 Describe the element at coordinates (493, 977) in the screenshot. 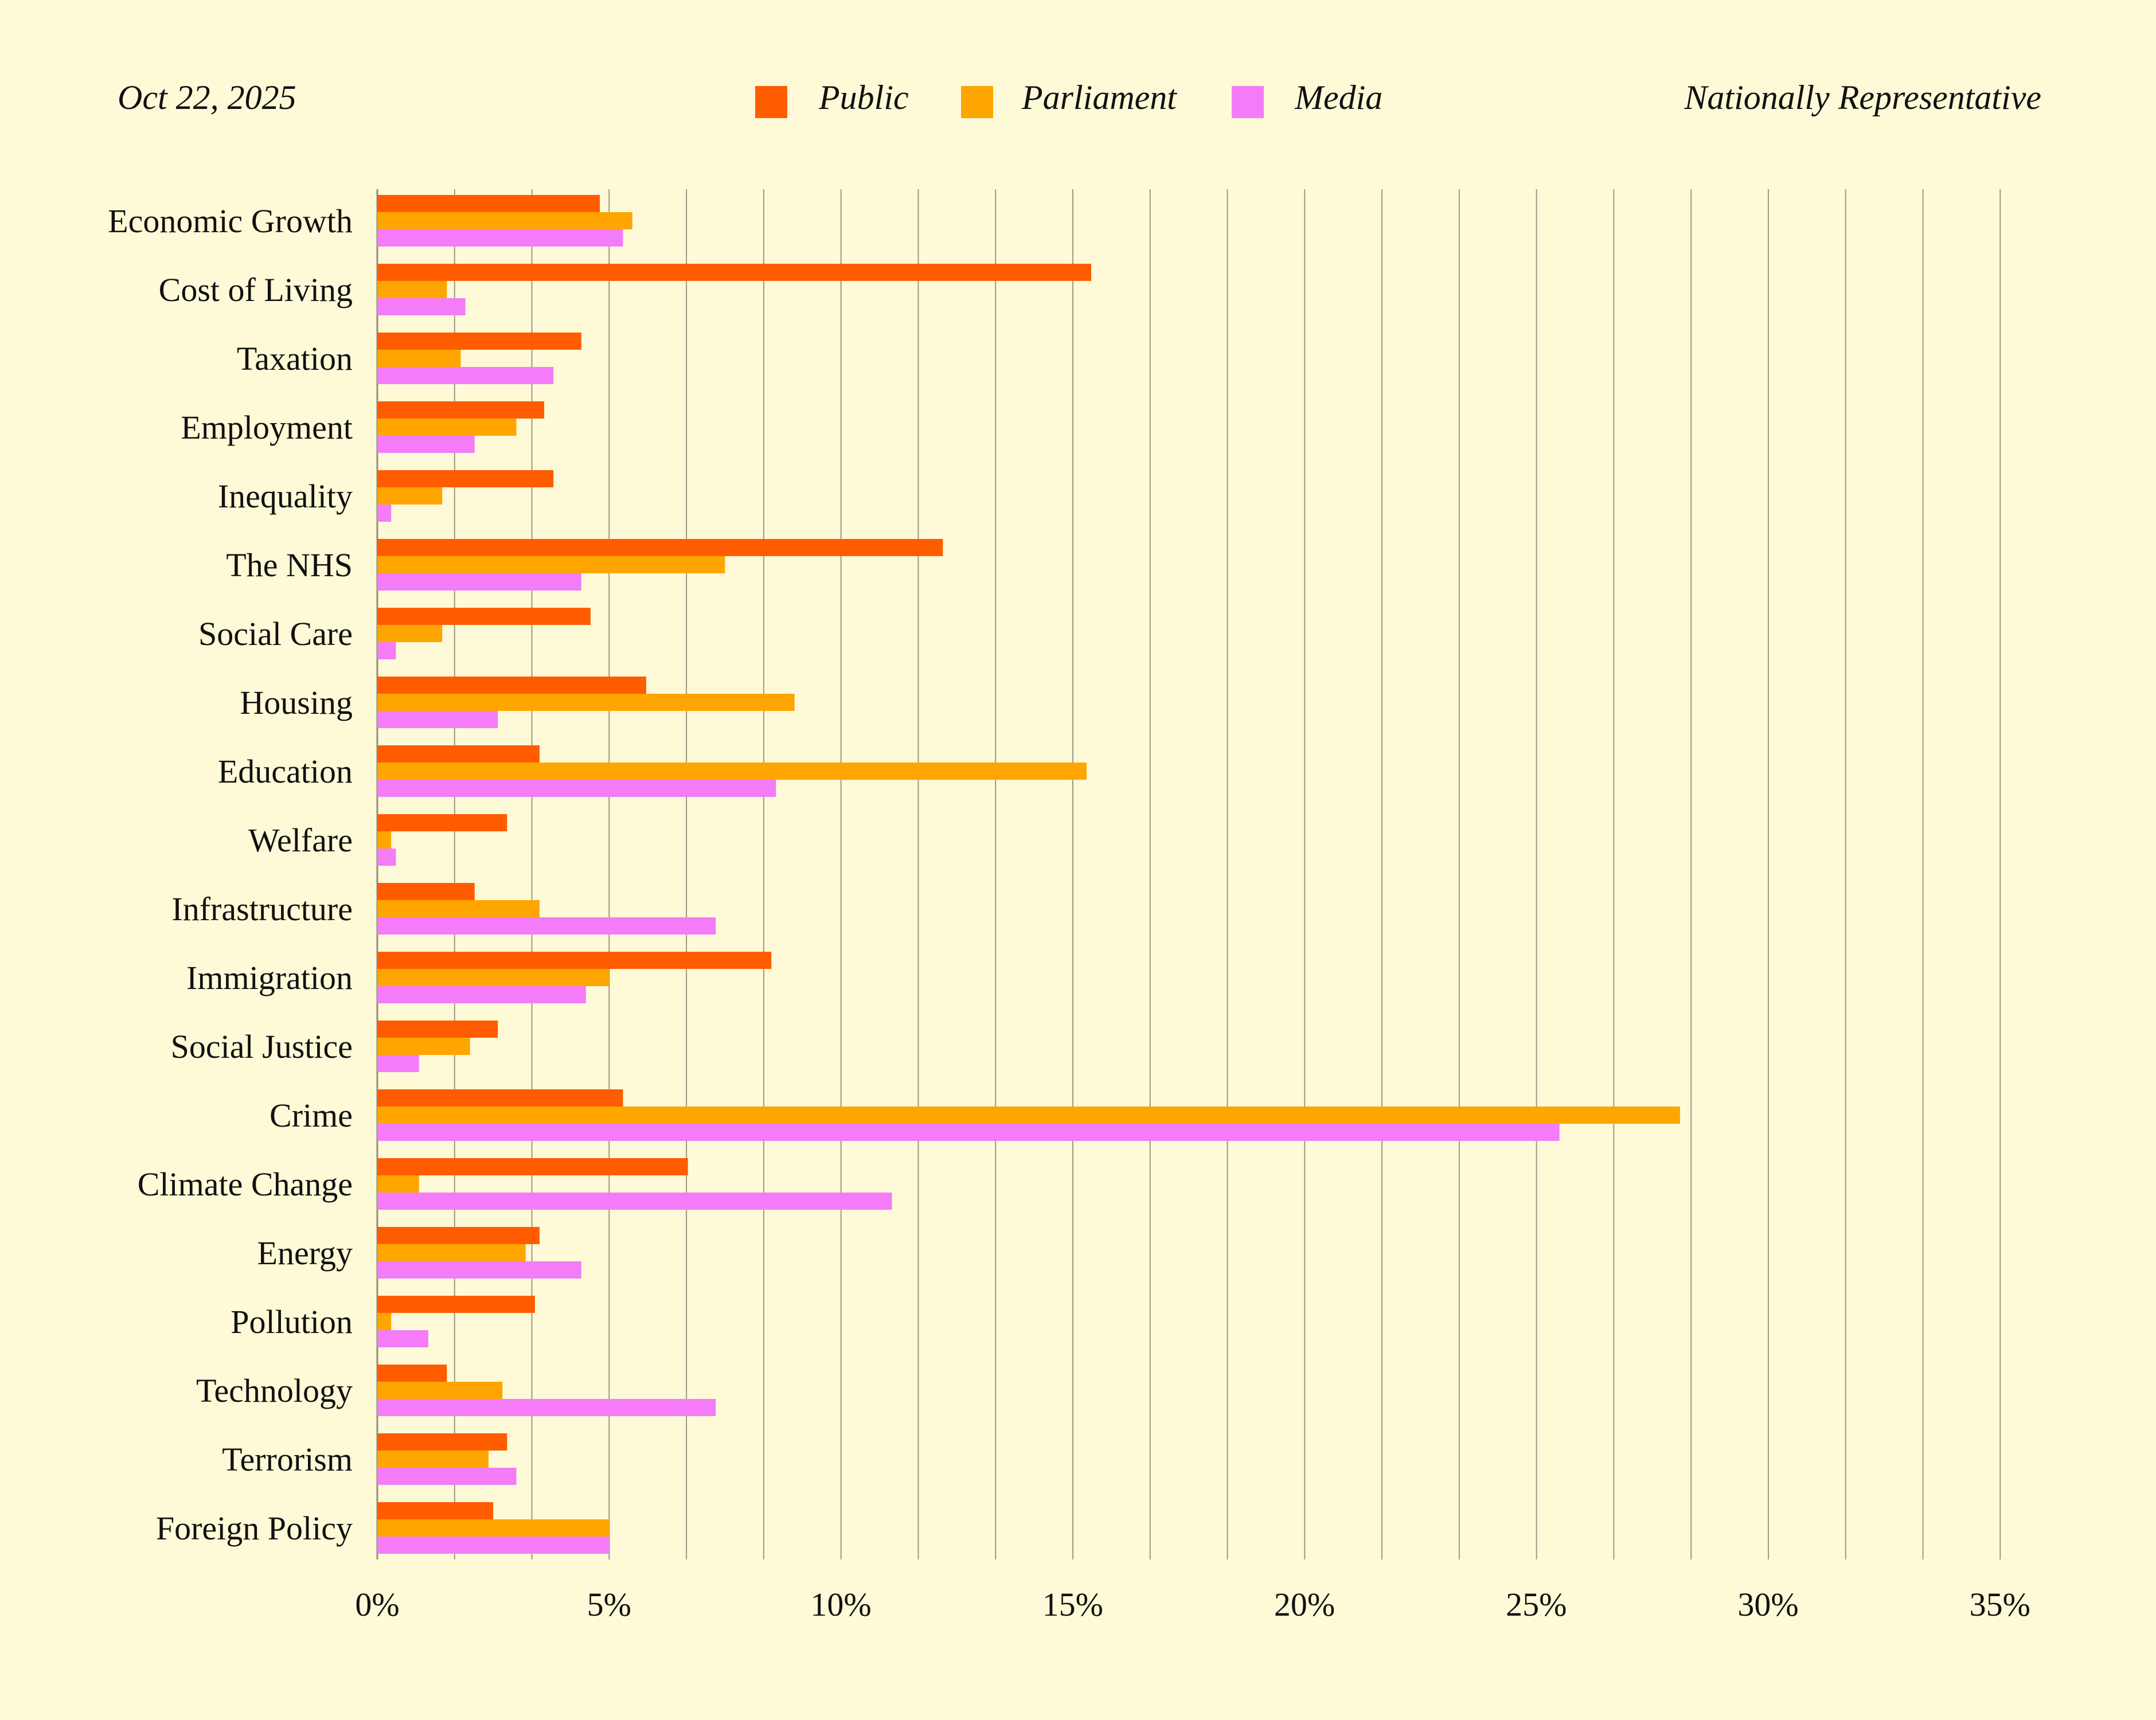

I see `bar-parliament-immigration` at that location.